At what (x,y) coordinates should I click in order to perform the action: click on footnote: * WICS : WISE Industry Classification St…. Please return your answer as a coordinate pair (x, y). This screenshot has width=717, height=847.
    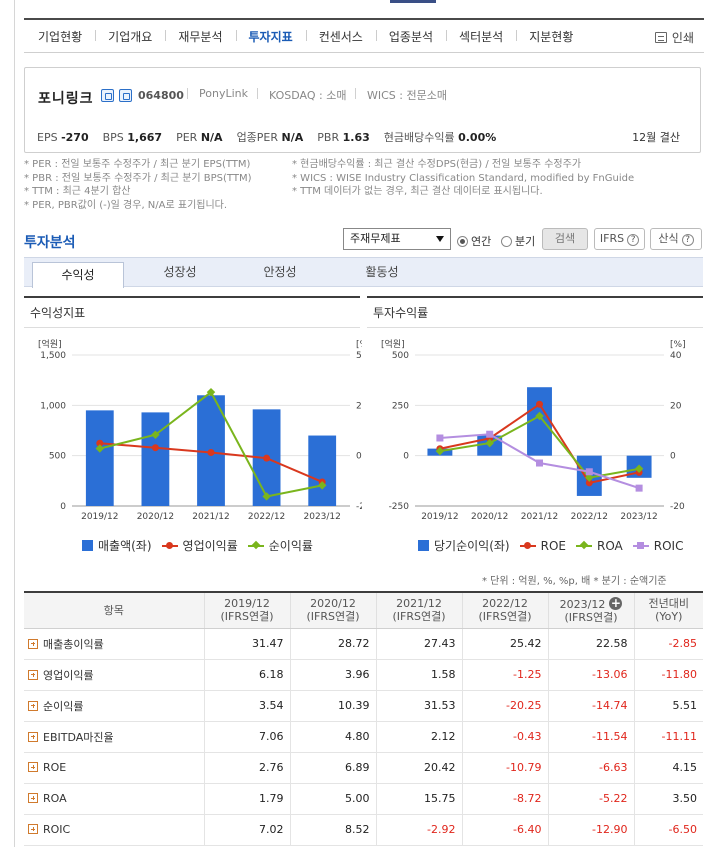
    Looking at the image, I should click on (463, 178).